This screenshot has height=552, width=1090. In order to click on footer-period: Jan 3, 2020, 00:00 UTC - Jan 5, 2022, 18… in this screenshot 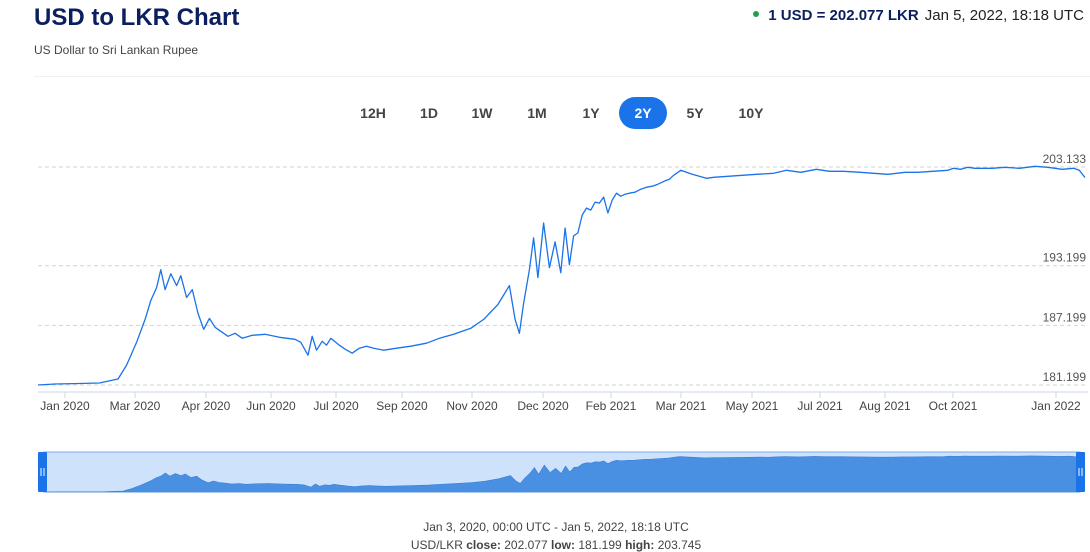, I will do `click(556, 527)`.